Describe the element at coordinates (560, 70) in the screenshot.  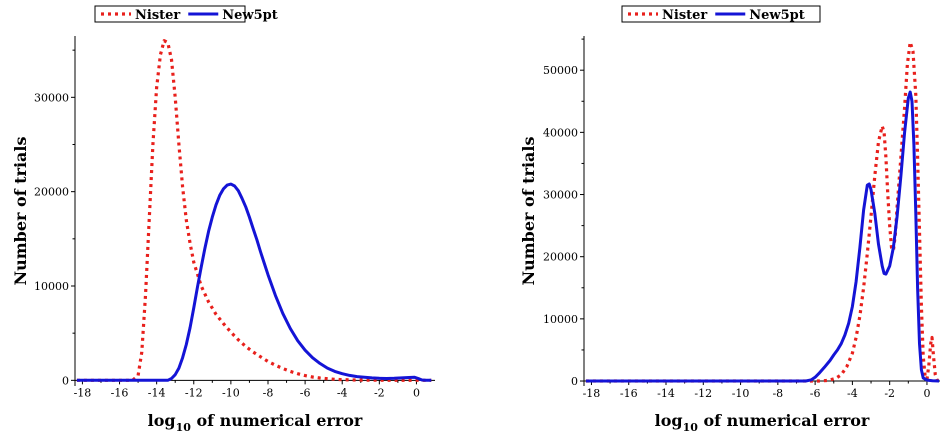
I see `y-tick-label: 50000` at that location.